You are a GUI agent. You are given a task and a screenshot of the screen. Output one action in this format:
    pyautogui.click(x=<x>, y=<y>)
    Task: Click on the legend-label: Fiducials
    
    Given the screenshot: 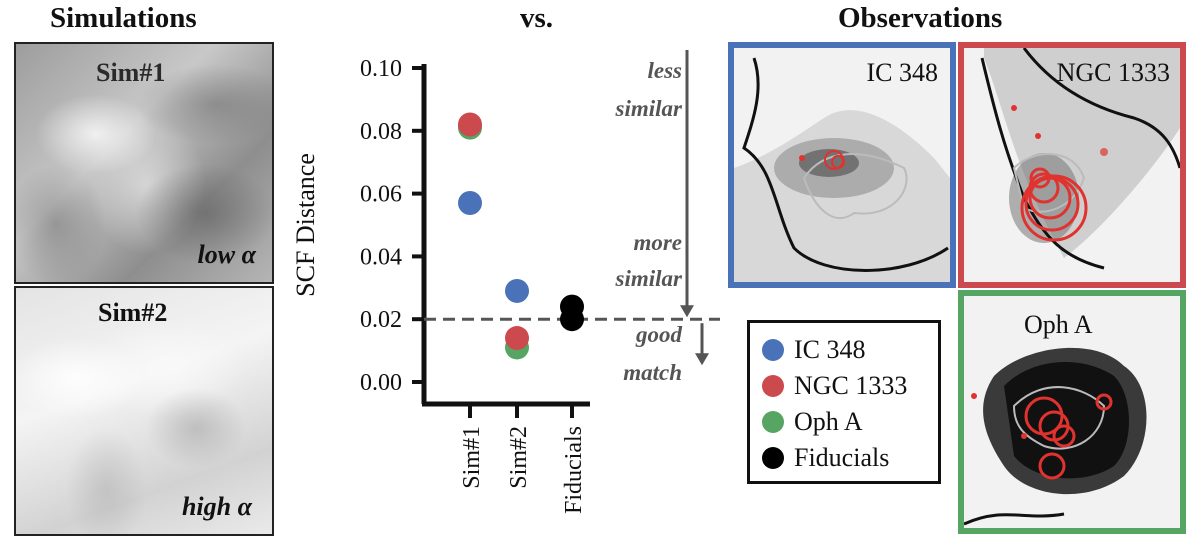 What is the action you would take?
    pyautogui.click(x=842, y=457)
    